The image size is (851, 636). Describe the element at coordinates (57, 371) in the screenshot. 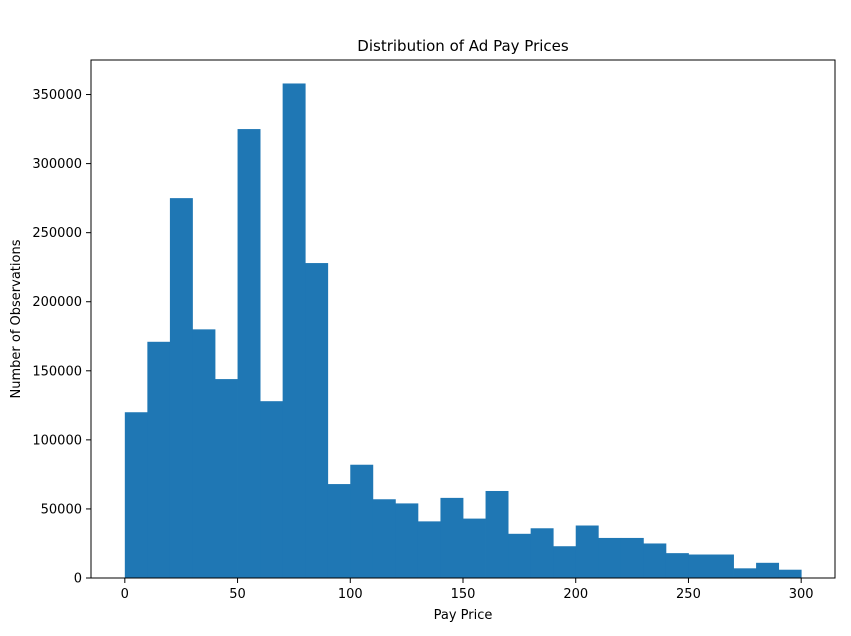

I see `y-tick-label: 150000` at that location.